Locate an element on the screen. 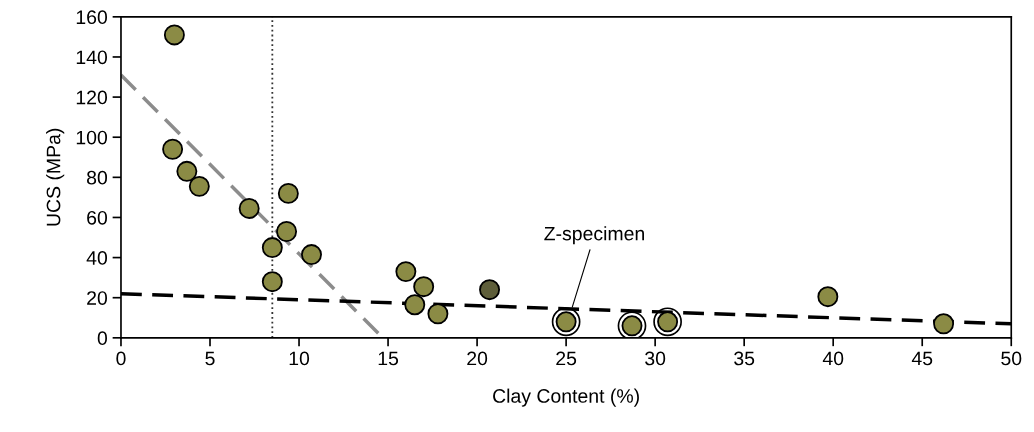 This screenshot has width=1034, height=432. y-tick-label: 40 is located at coordinates (97, 258).